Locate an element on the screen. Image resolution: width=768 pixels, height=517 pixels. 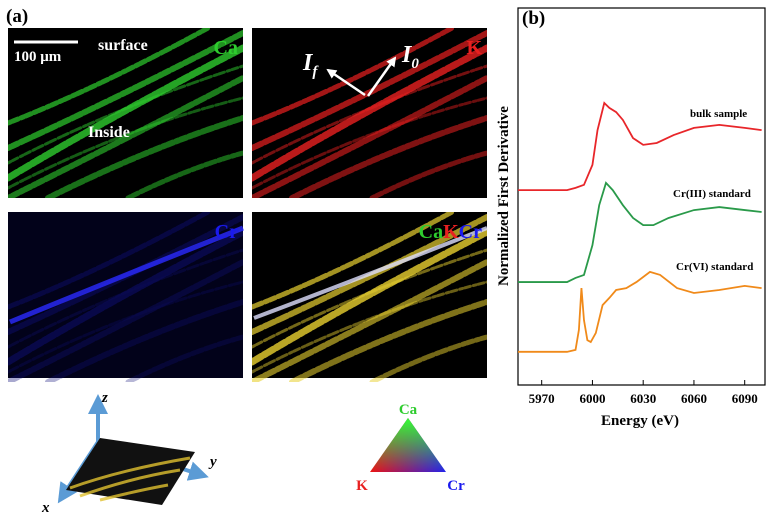
cr-edge is located at coordinates (126, 275).